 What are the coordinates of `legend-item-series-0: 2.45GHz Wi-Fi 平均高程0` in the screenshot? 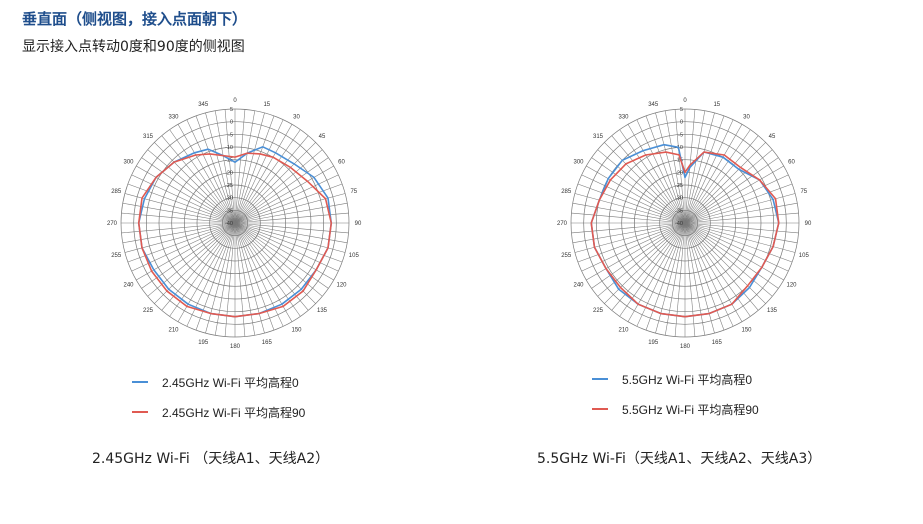 It's located at (218, 382).